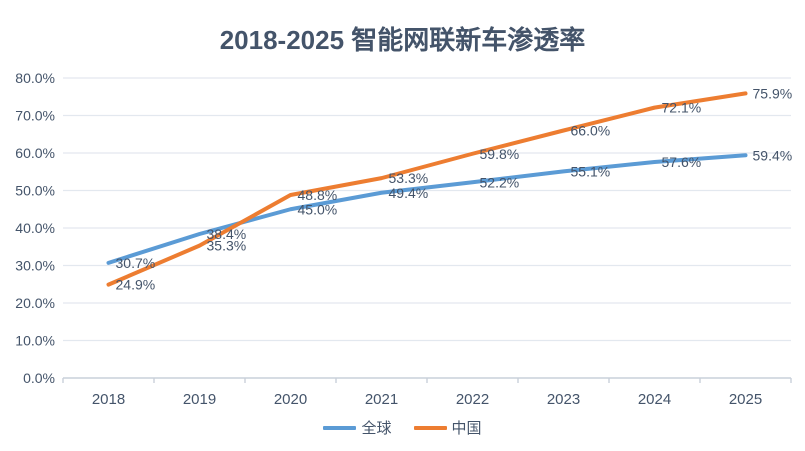  What do you see at coordinates (35, 341) in the screenshot?
I see `svg-text: 10.0%` at bounding box center [35, 341].